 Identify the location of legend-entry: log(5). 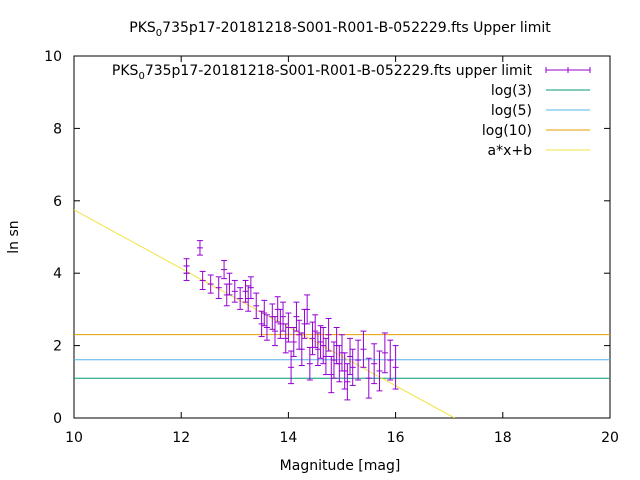
(540, 111).